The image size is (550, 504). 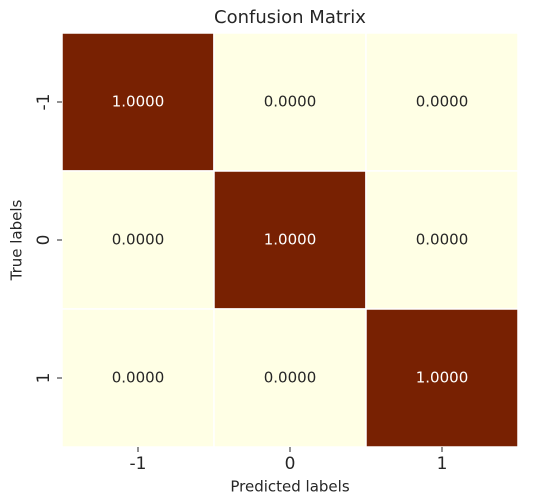 I want to click on x-axis-label: Predicted labels, so click(x=289, y=487).